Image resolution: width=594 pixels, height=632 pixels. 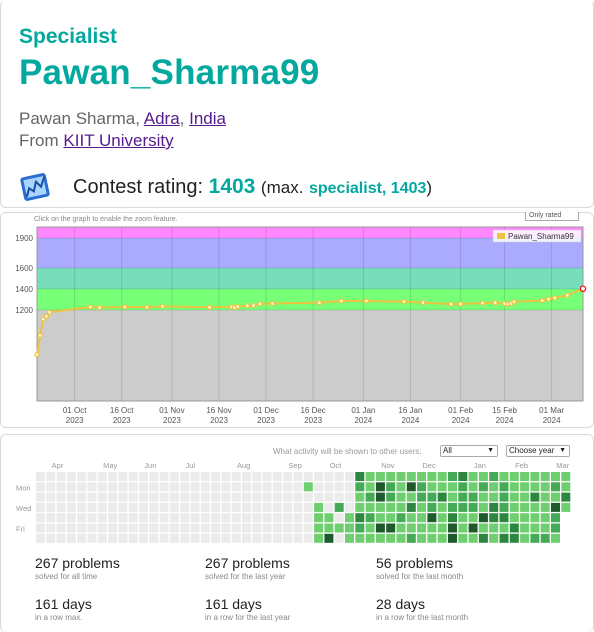 What do you see at coordinates (169, 72) in the screenshot?
I see `user-handle: Pawan_Sharma99` at bounding box center [169, 72].